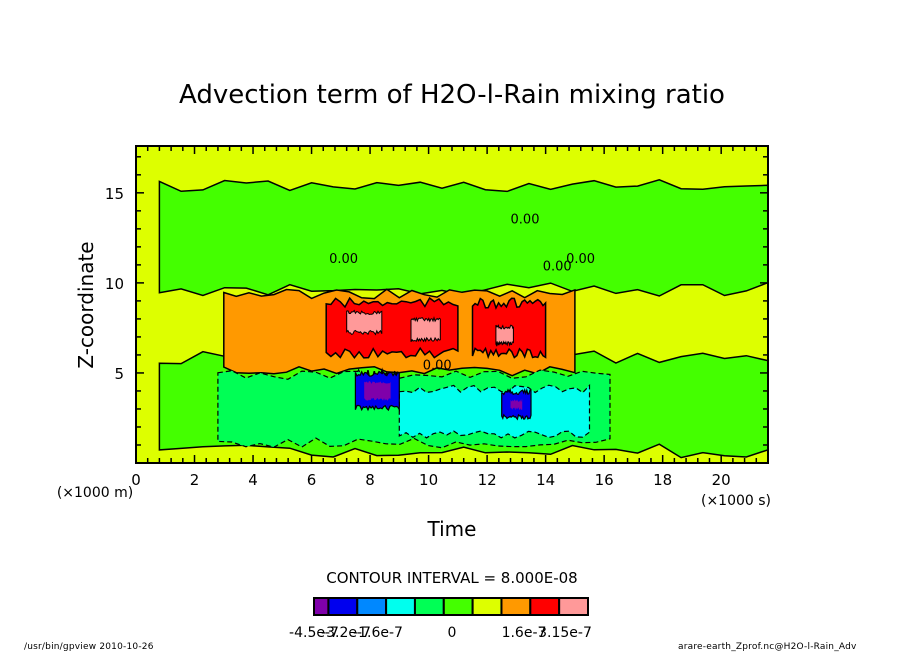 This screenshot has width=904, height=654. I want to click on contour-region-upper-green-band, so click(463, 238).